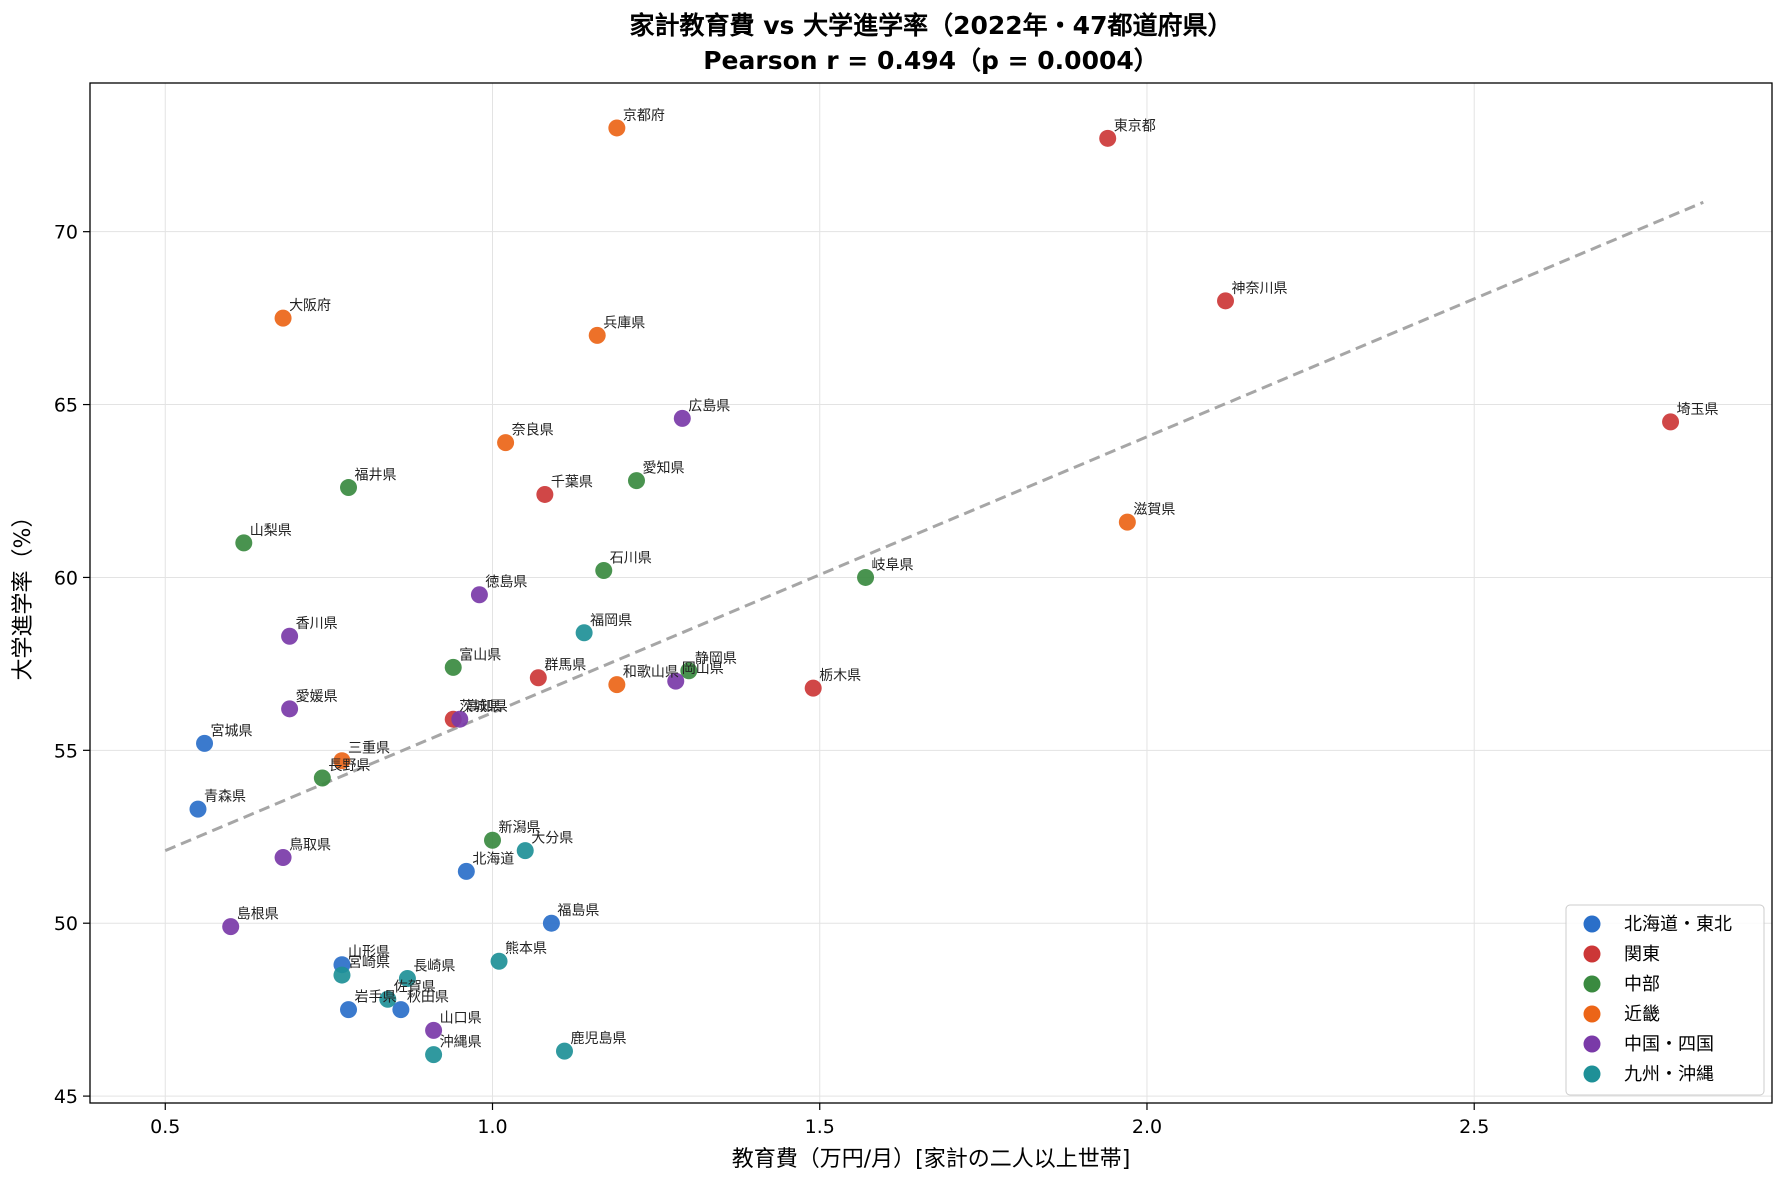  What do you see at coordinates (66, 578) in the screenshot?
I see `y-tick-label: 60` at bounding box center [66, 578].